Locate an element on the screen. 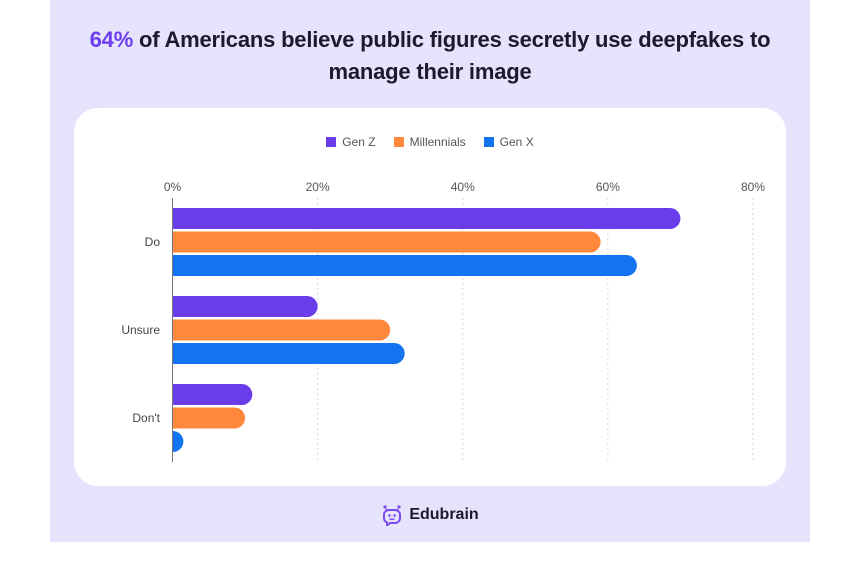 The height and width of the screenshot is (584, 860). footer-brand: Edubrain is located at coordinates (430, 515).